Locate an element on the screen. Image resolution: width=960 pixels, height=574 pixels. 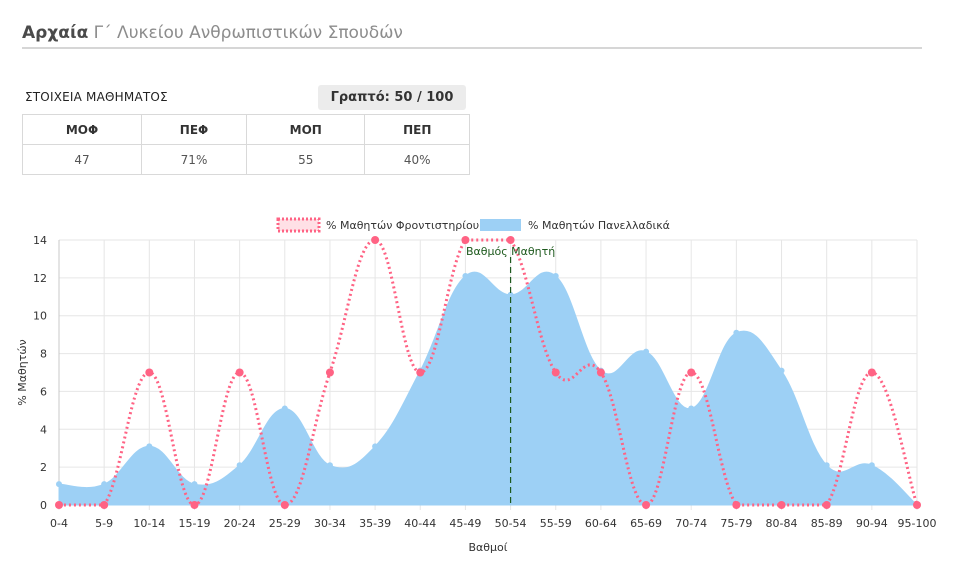
y-tick-label: 14 is located at coordinates (40, 240).